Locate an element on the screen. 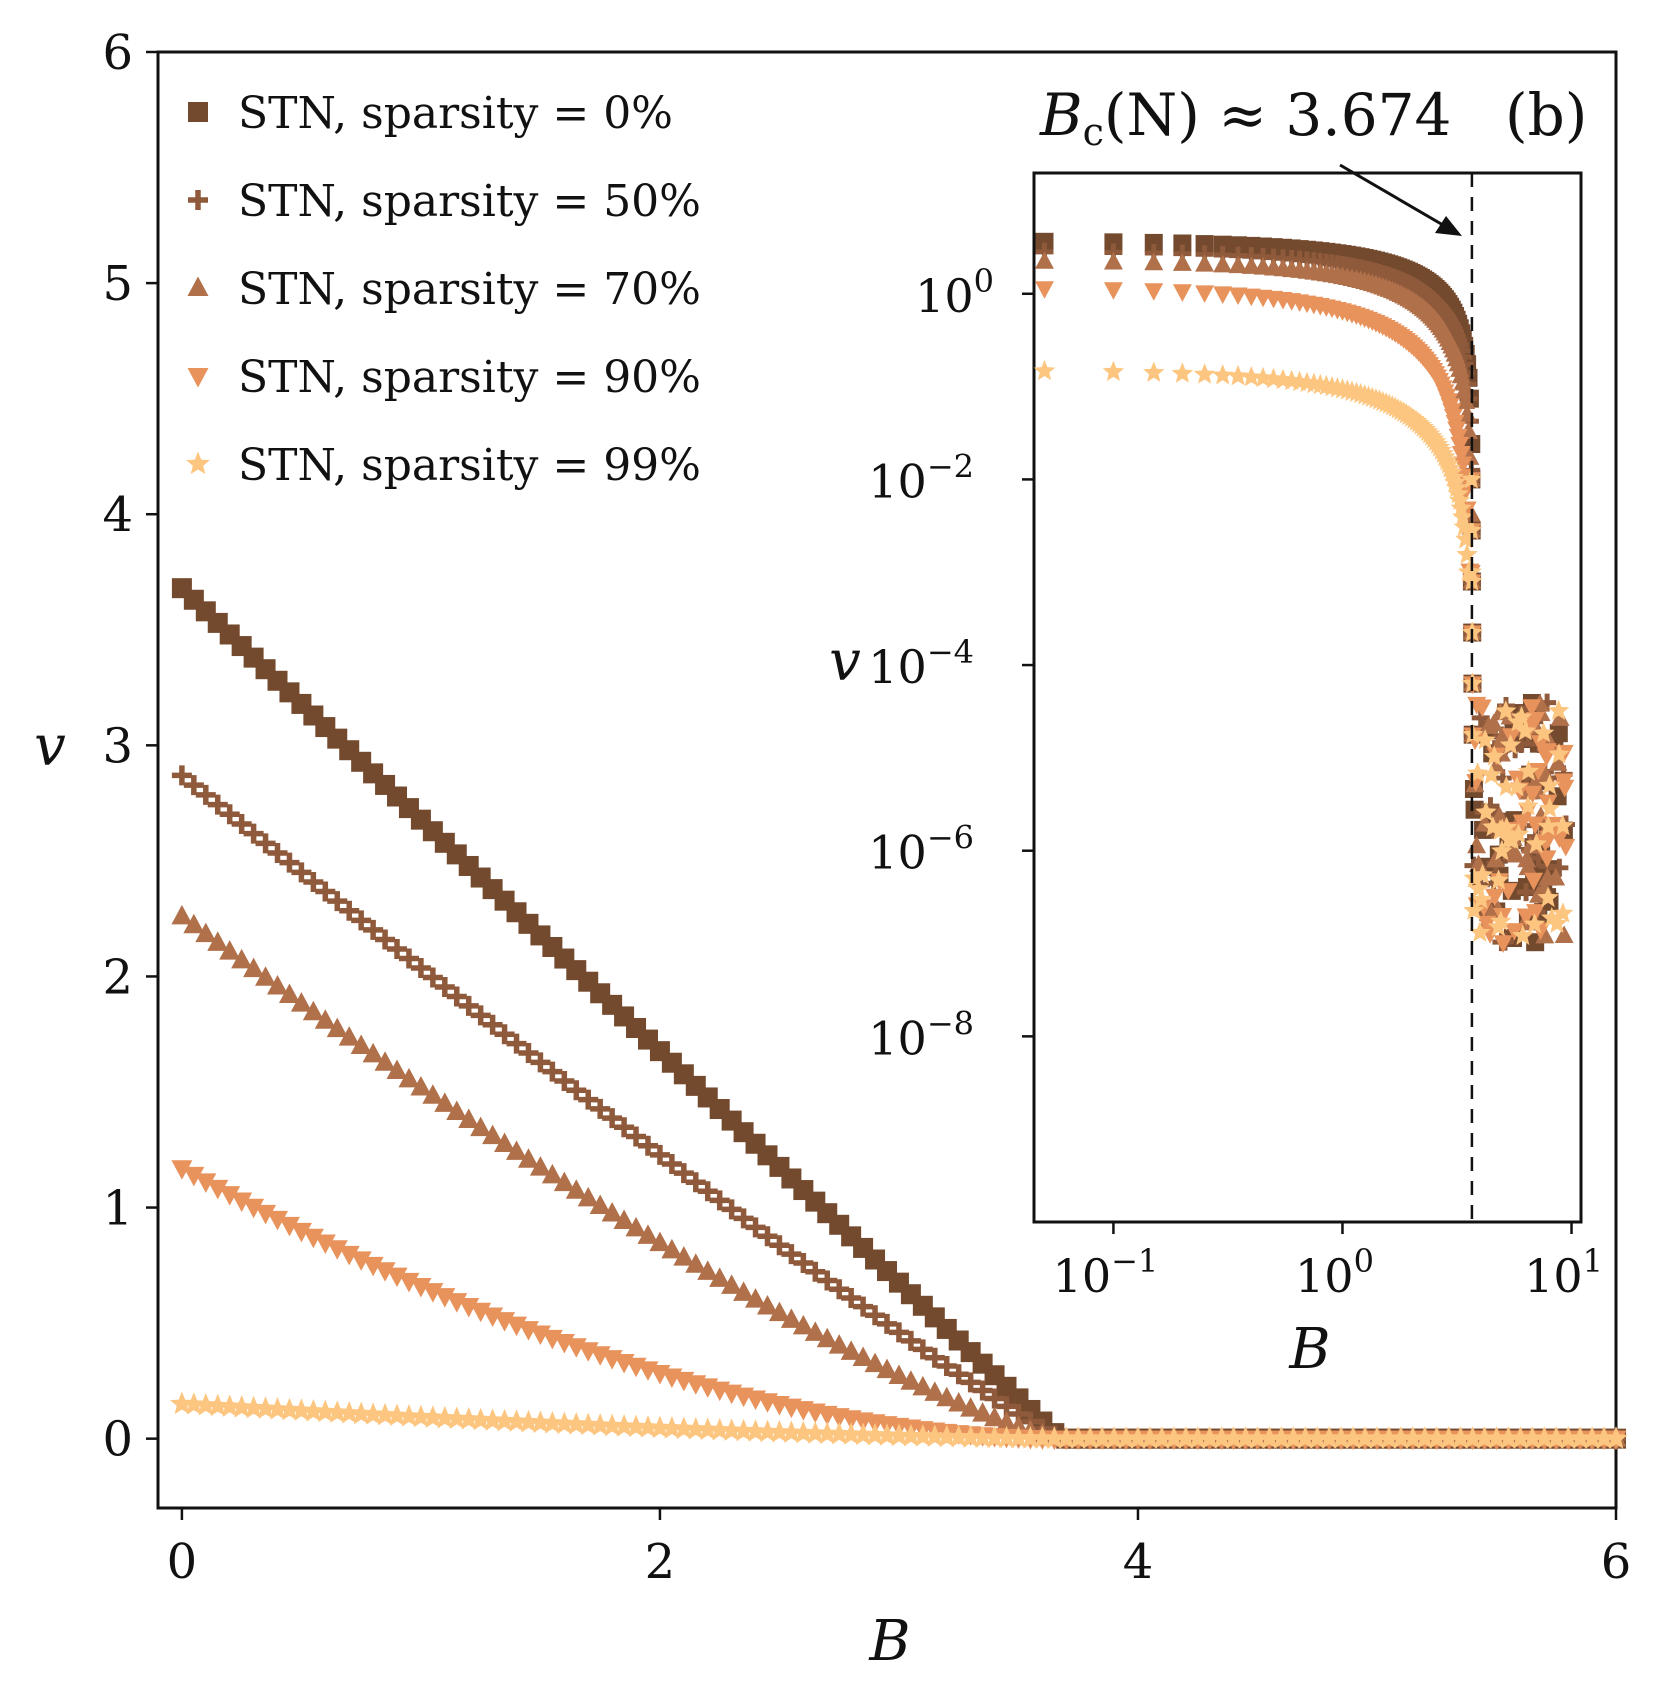  inset-data-points is located at coordinates (1304, 592).